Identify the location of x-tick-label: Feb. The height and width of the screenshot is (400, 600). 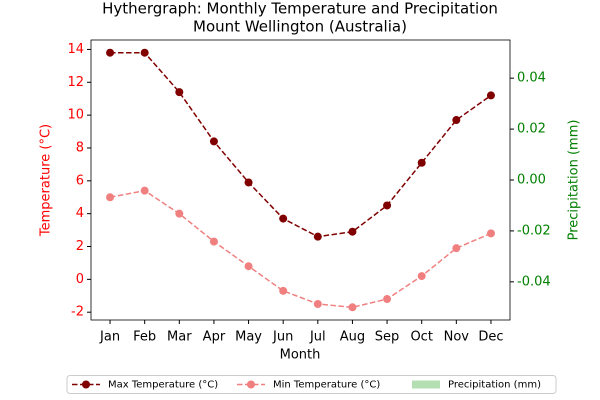
(144, 337).